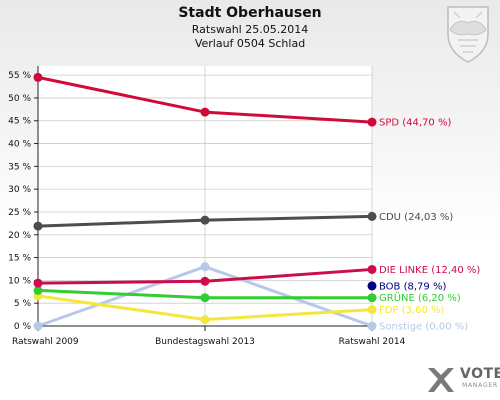  What do you see at coordinates (250, 13) in the screenshot?
I see `chart-title: Stadt Oberhausen` at bounding box center [250, 13].